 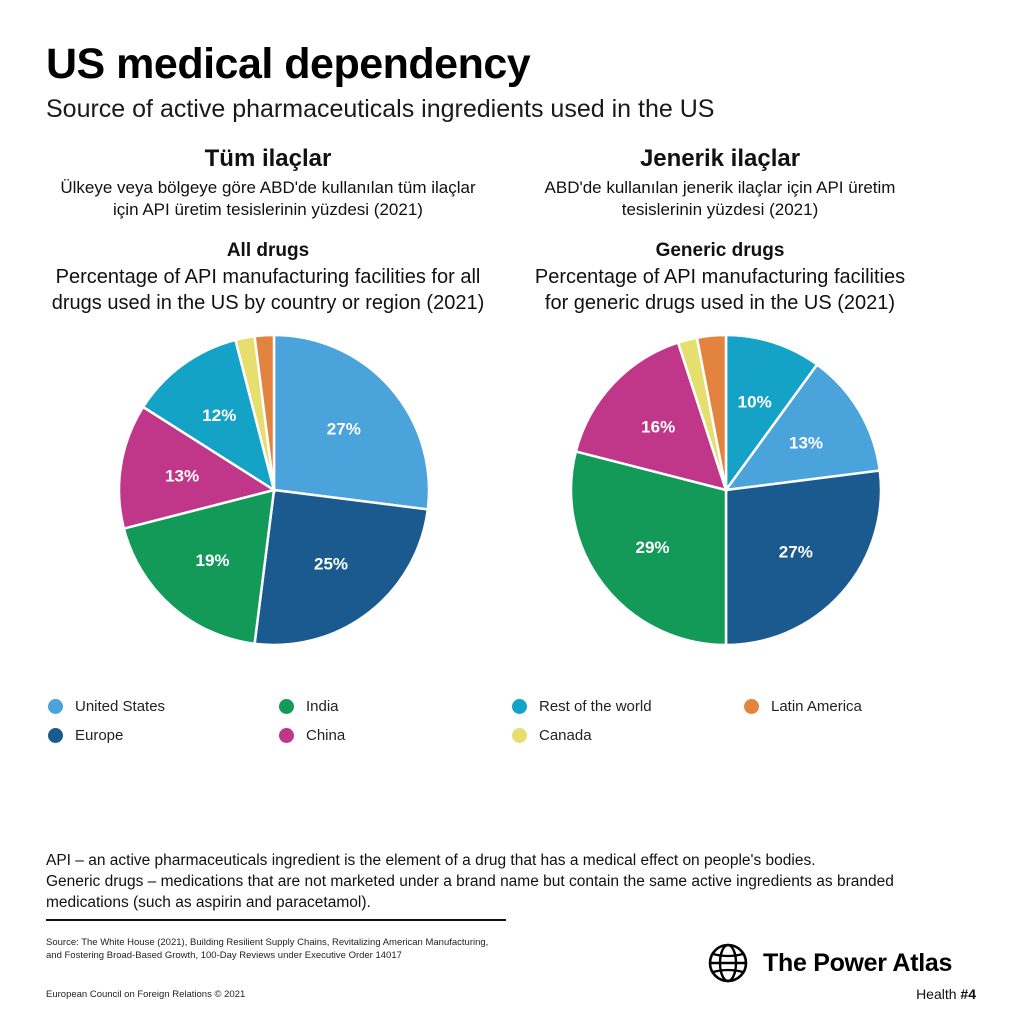 I want to click on legend-dot-rest-of-the-world, so click(x=519, y=706).